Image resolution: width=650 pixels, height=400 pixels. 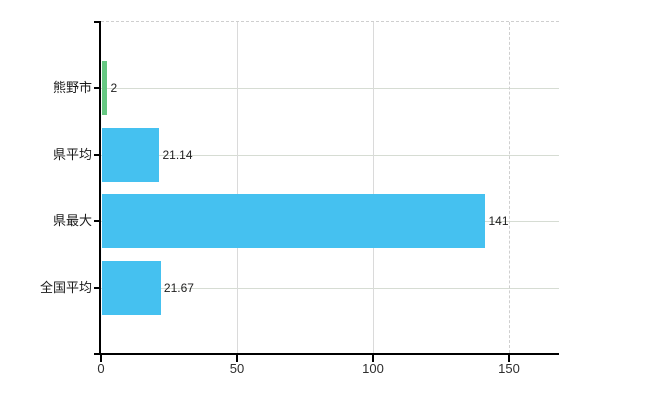 I want to click on x-tick-label: 100, so click(x=373, y=368).